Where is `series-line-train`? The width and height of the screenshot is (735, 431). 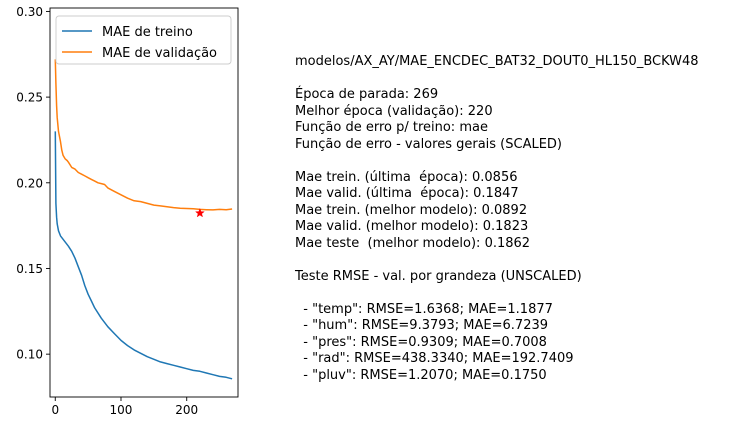
series-line-train is located at coordinates (143, 255).